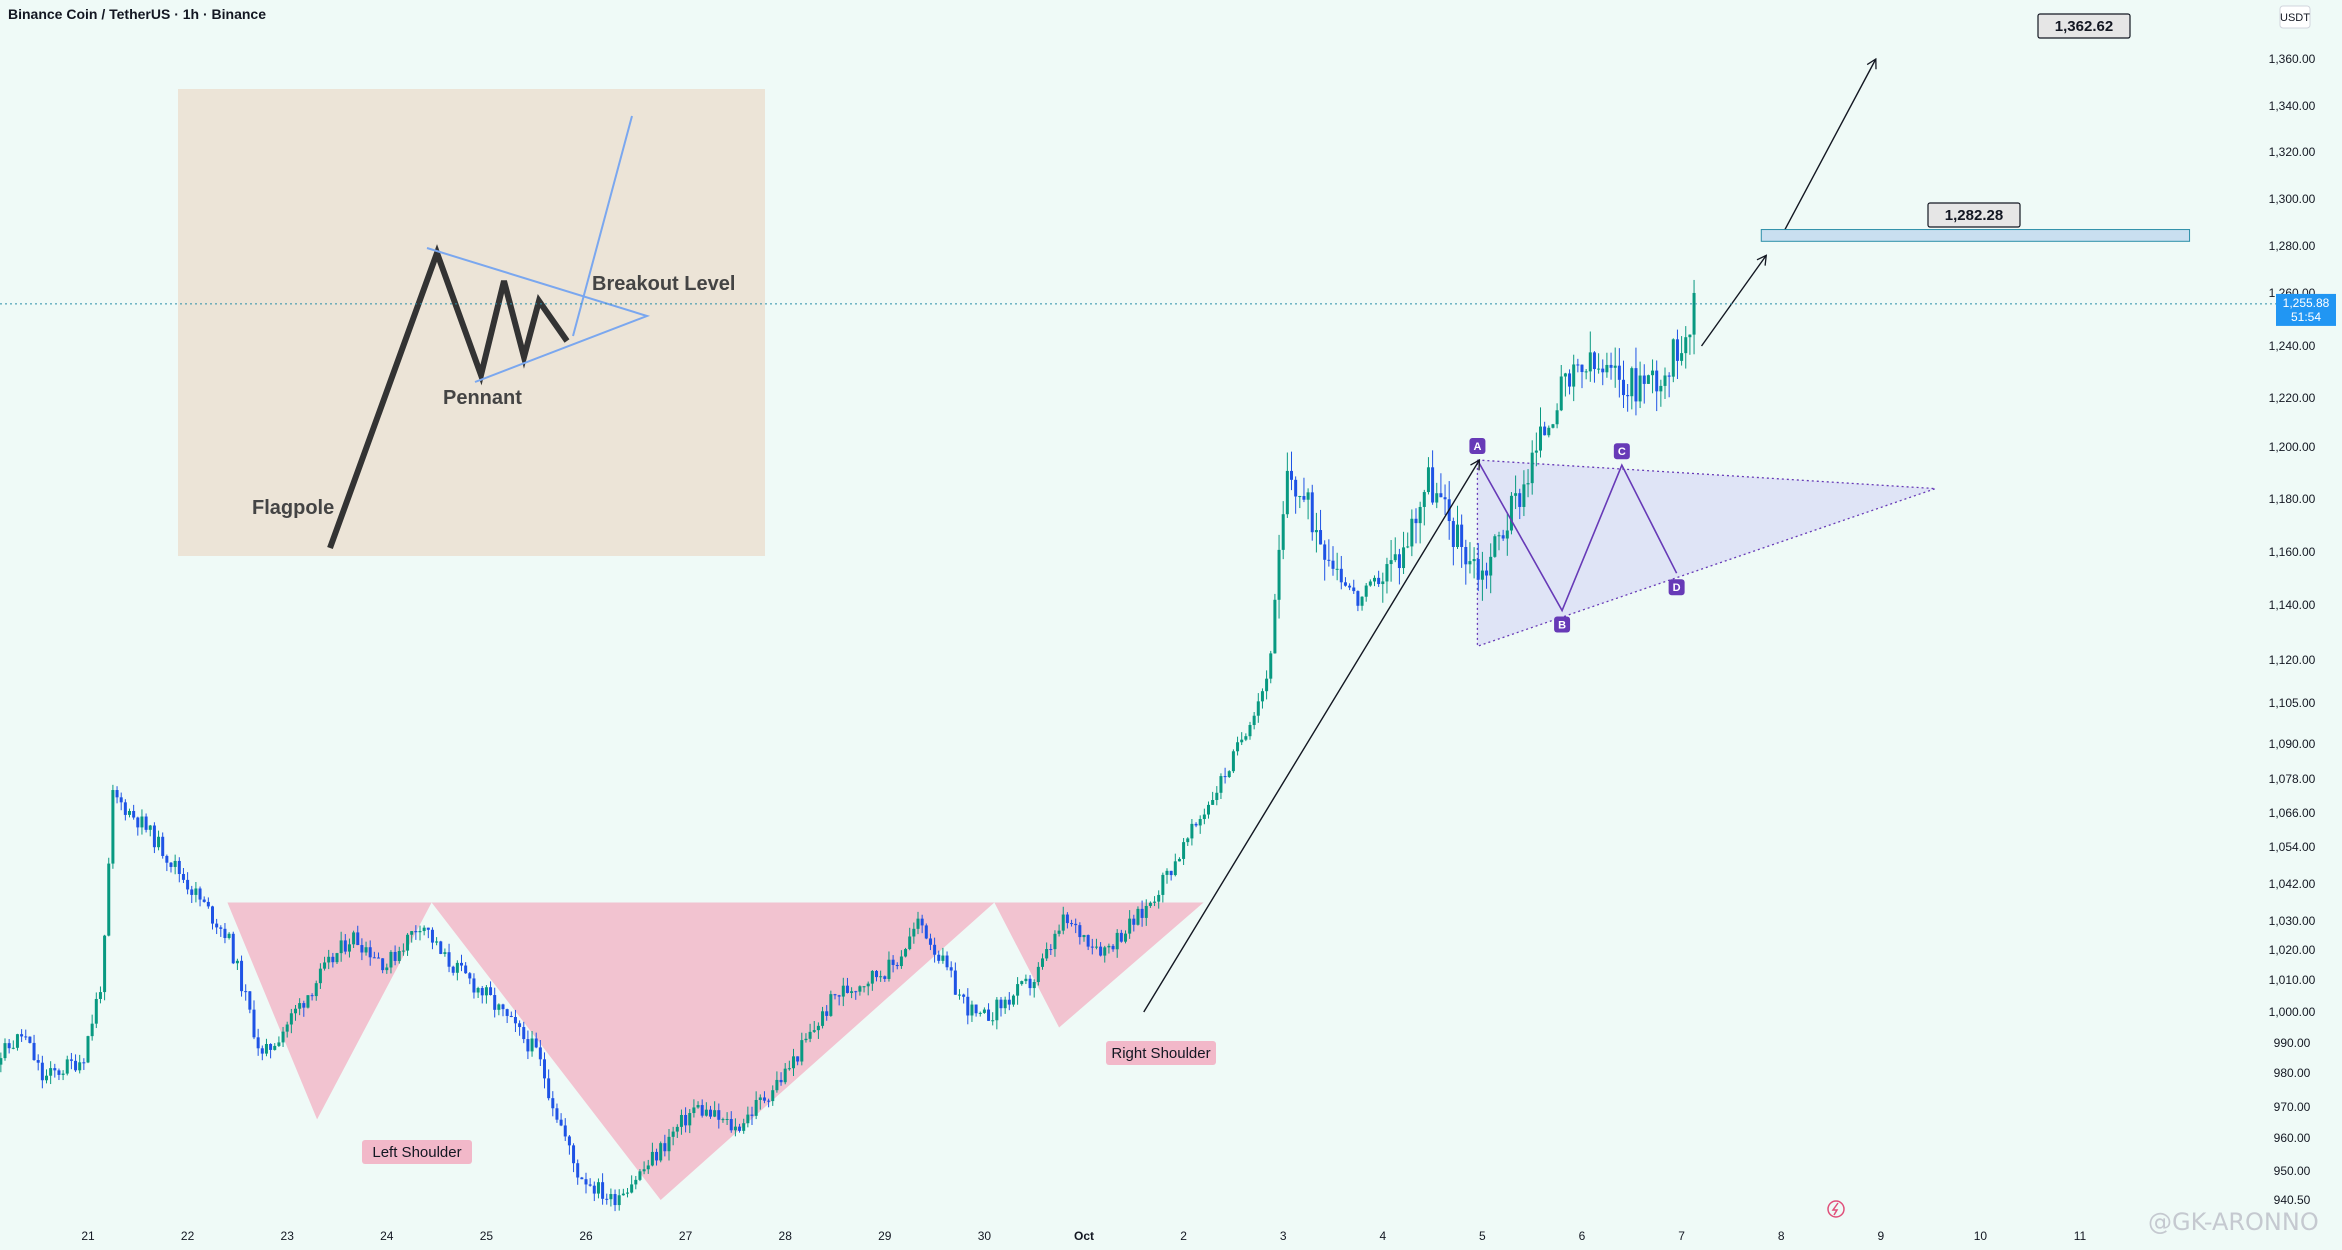 The width and height of the screenshot is (2342, 1250). I want to click on currency-badge, so click(2295, 17).